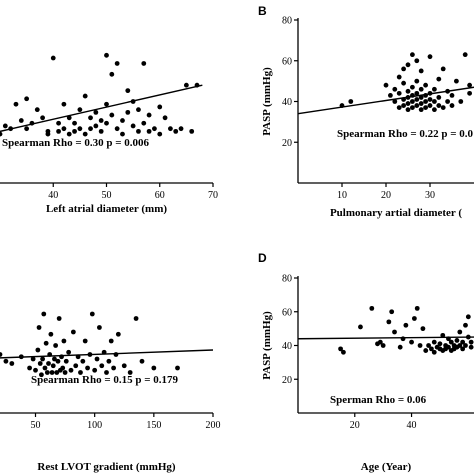  Describe the element at coordinates (355, 425) in the screenshot. I see `panel-d-x-tick-label: 20` at that location.